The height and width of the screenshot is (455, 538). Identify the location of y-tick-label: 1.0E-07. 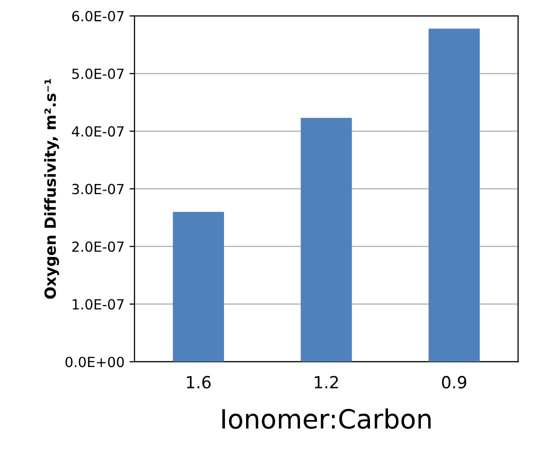
(98, 304).